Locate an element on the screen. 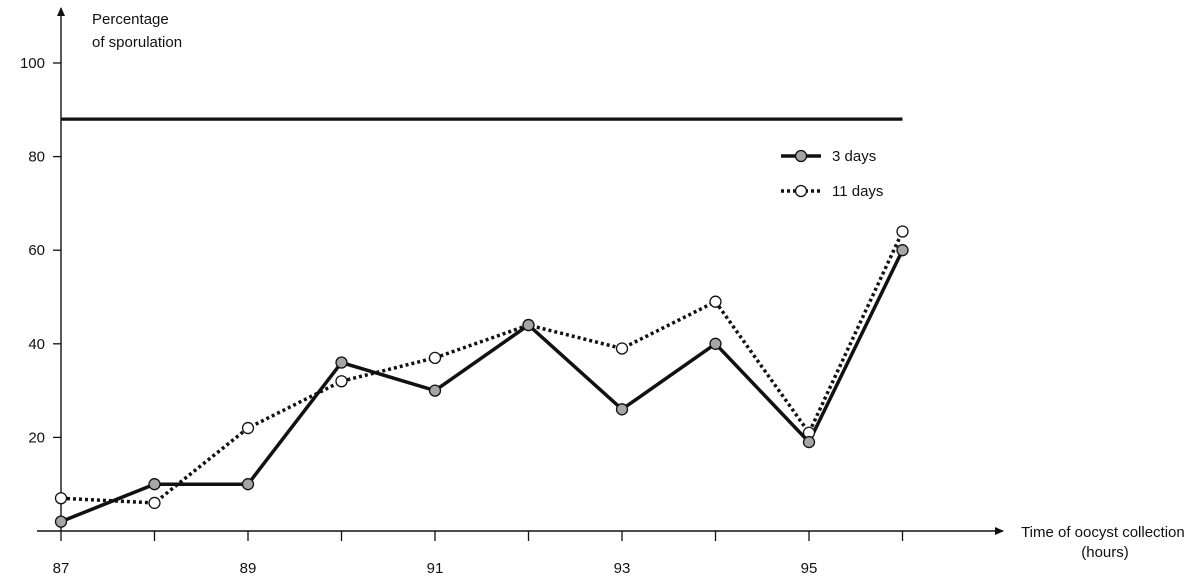  y-tick-label: 20 is located at coordinates (36, 437).